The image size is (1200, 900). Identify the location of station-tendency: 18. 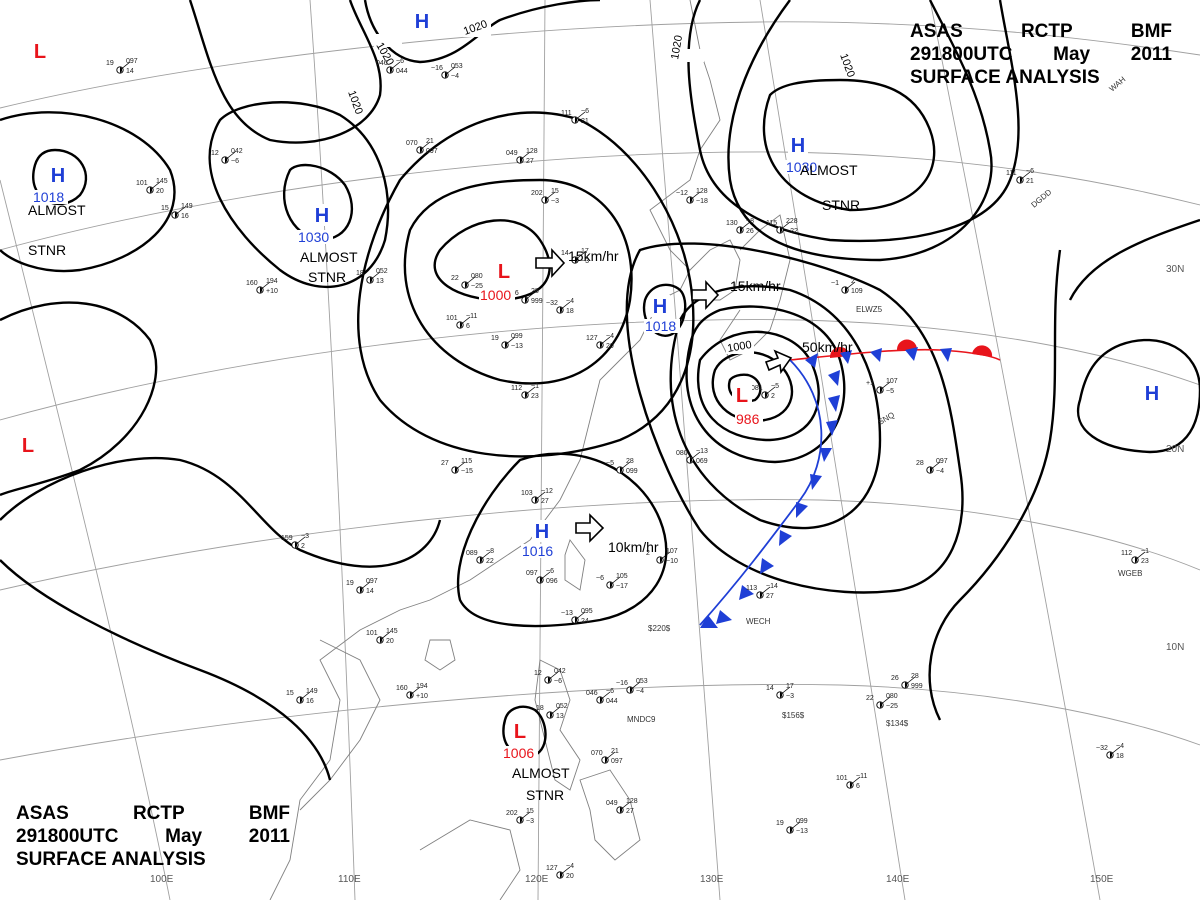
(1120, 756).